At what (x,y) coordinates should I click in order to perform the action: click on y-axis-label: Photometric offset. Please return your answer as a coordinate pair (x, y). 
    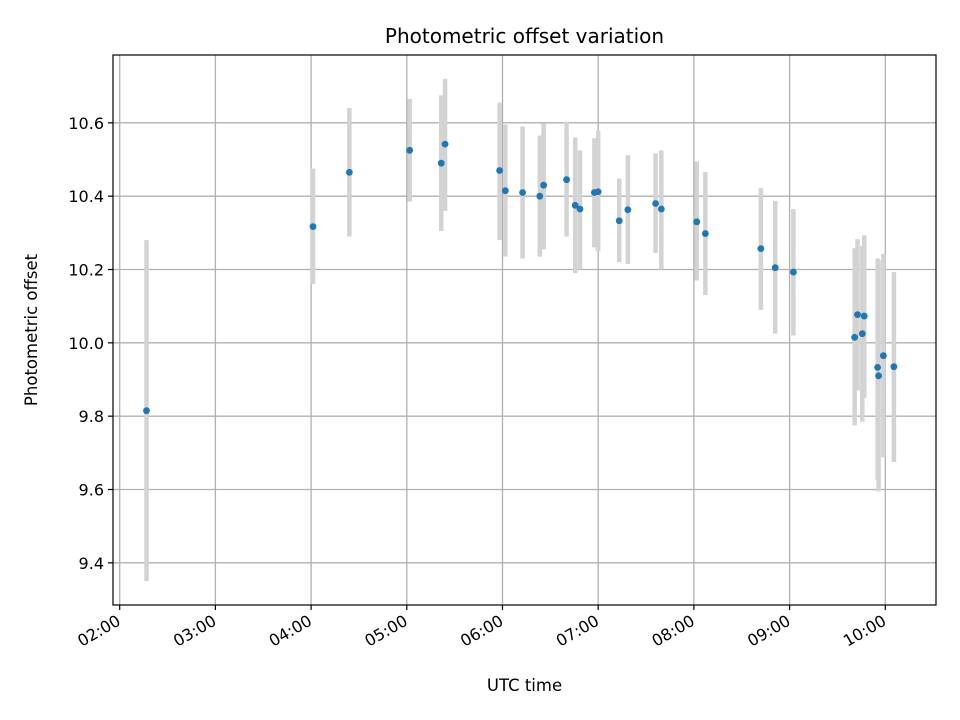
    Looking at the image, I should click on (31, 329).